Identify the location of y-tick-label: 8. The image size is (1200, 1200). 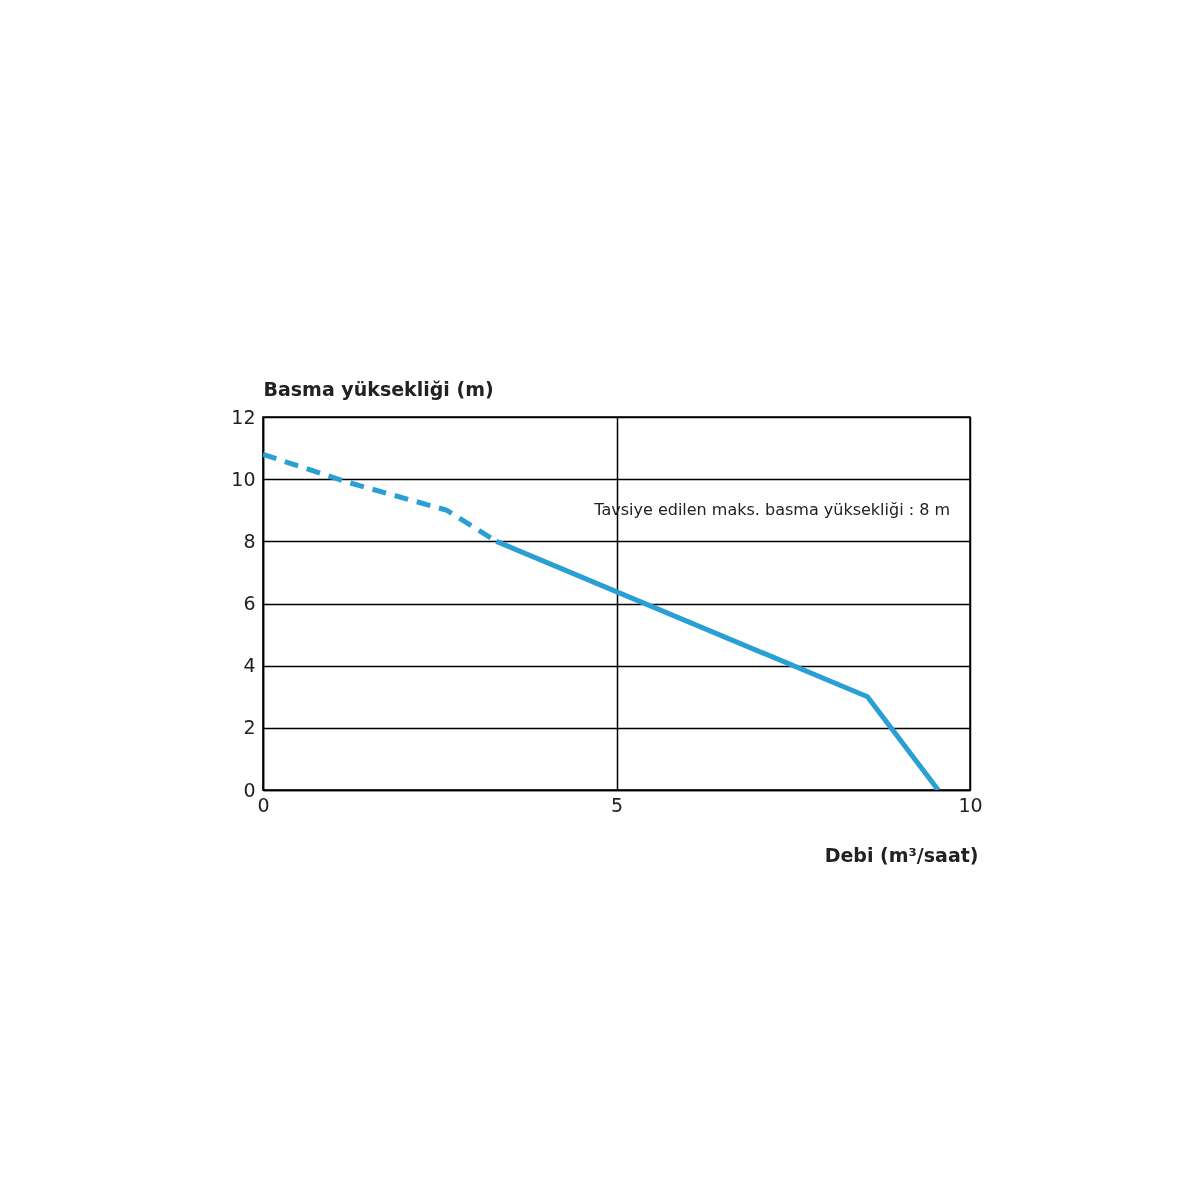
(249, 540).